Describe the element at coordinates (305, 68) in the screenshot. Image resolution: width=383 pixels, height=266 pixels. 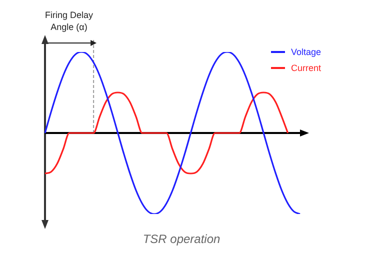
I see `legend-label: Current` at that location.